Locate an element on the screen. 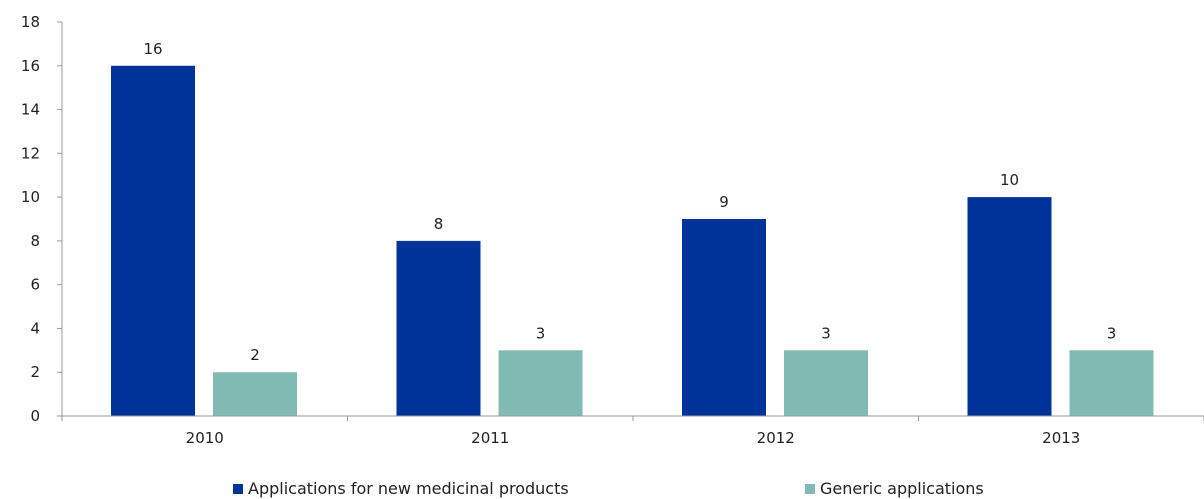 This screenshot has width=1204, height=499. data-label: 10 is located at coordinates (1009, 180).